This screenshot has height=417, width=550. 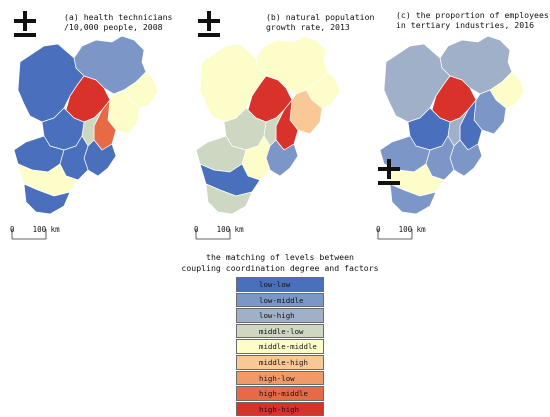 I want to click on legend-item-high-middle: high-middle, so click(x=280, y=393).